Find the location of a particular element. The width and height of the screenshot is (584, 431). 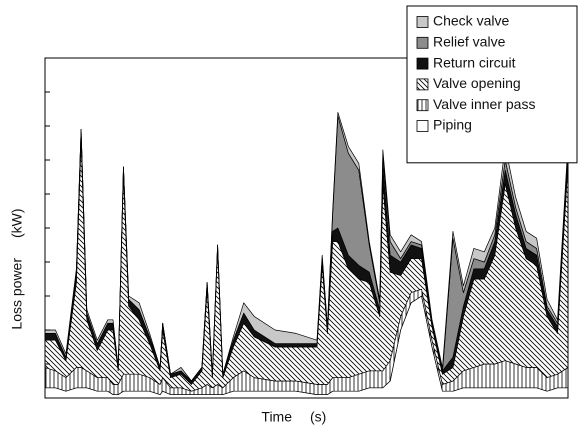

legend-label: Valve inner pass is located at coordinates (484, 104).